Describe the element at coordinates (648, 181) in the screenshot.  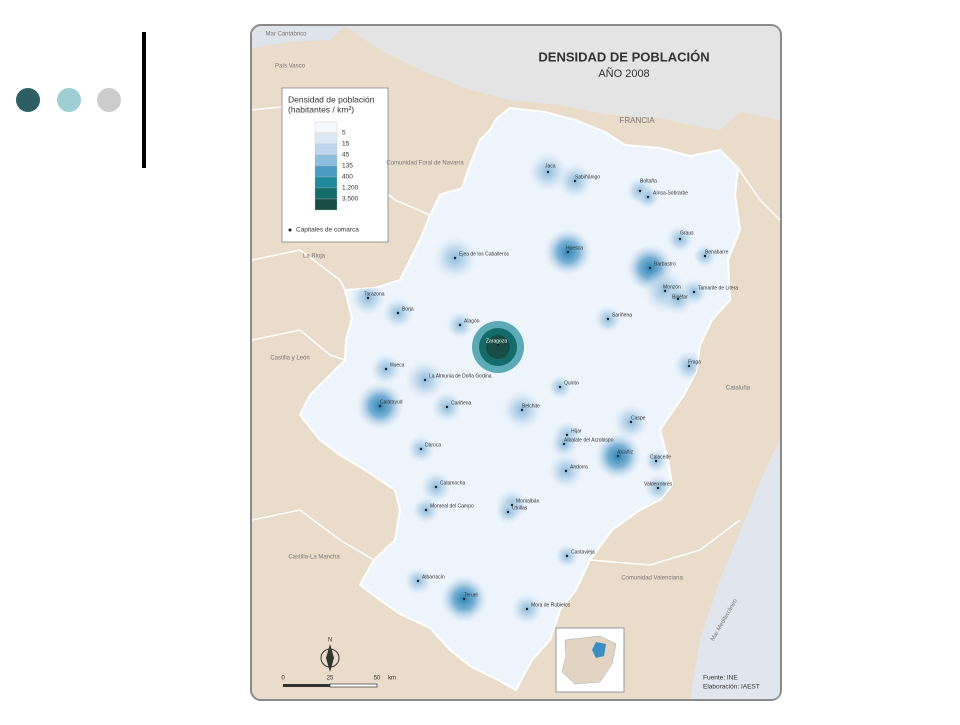
I see `town-label: Boltaña` at that location.